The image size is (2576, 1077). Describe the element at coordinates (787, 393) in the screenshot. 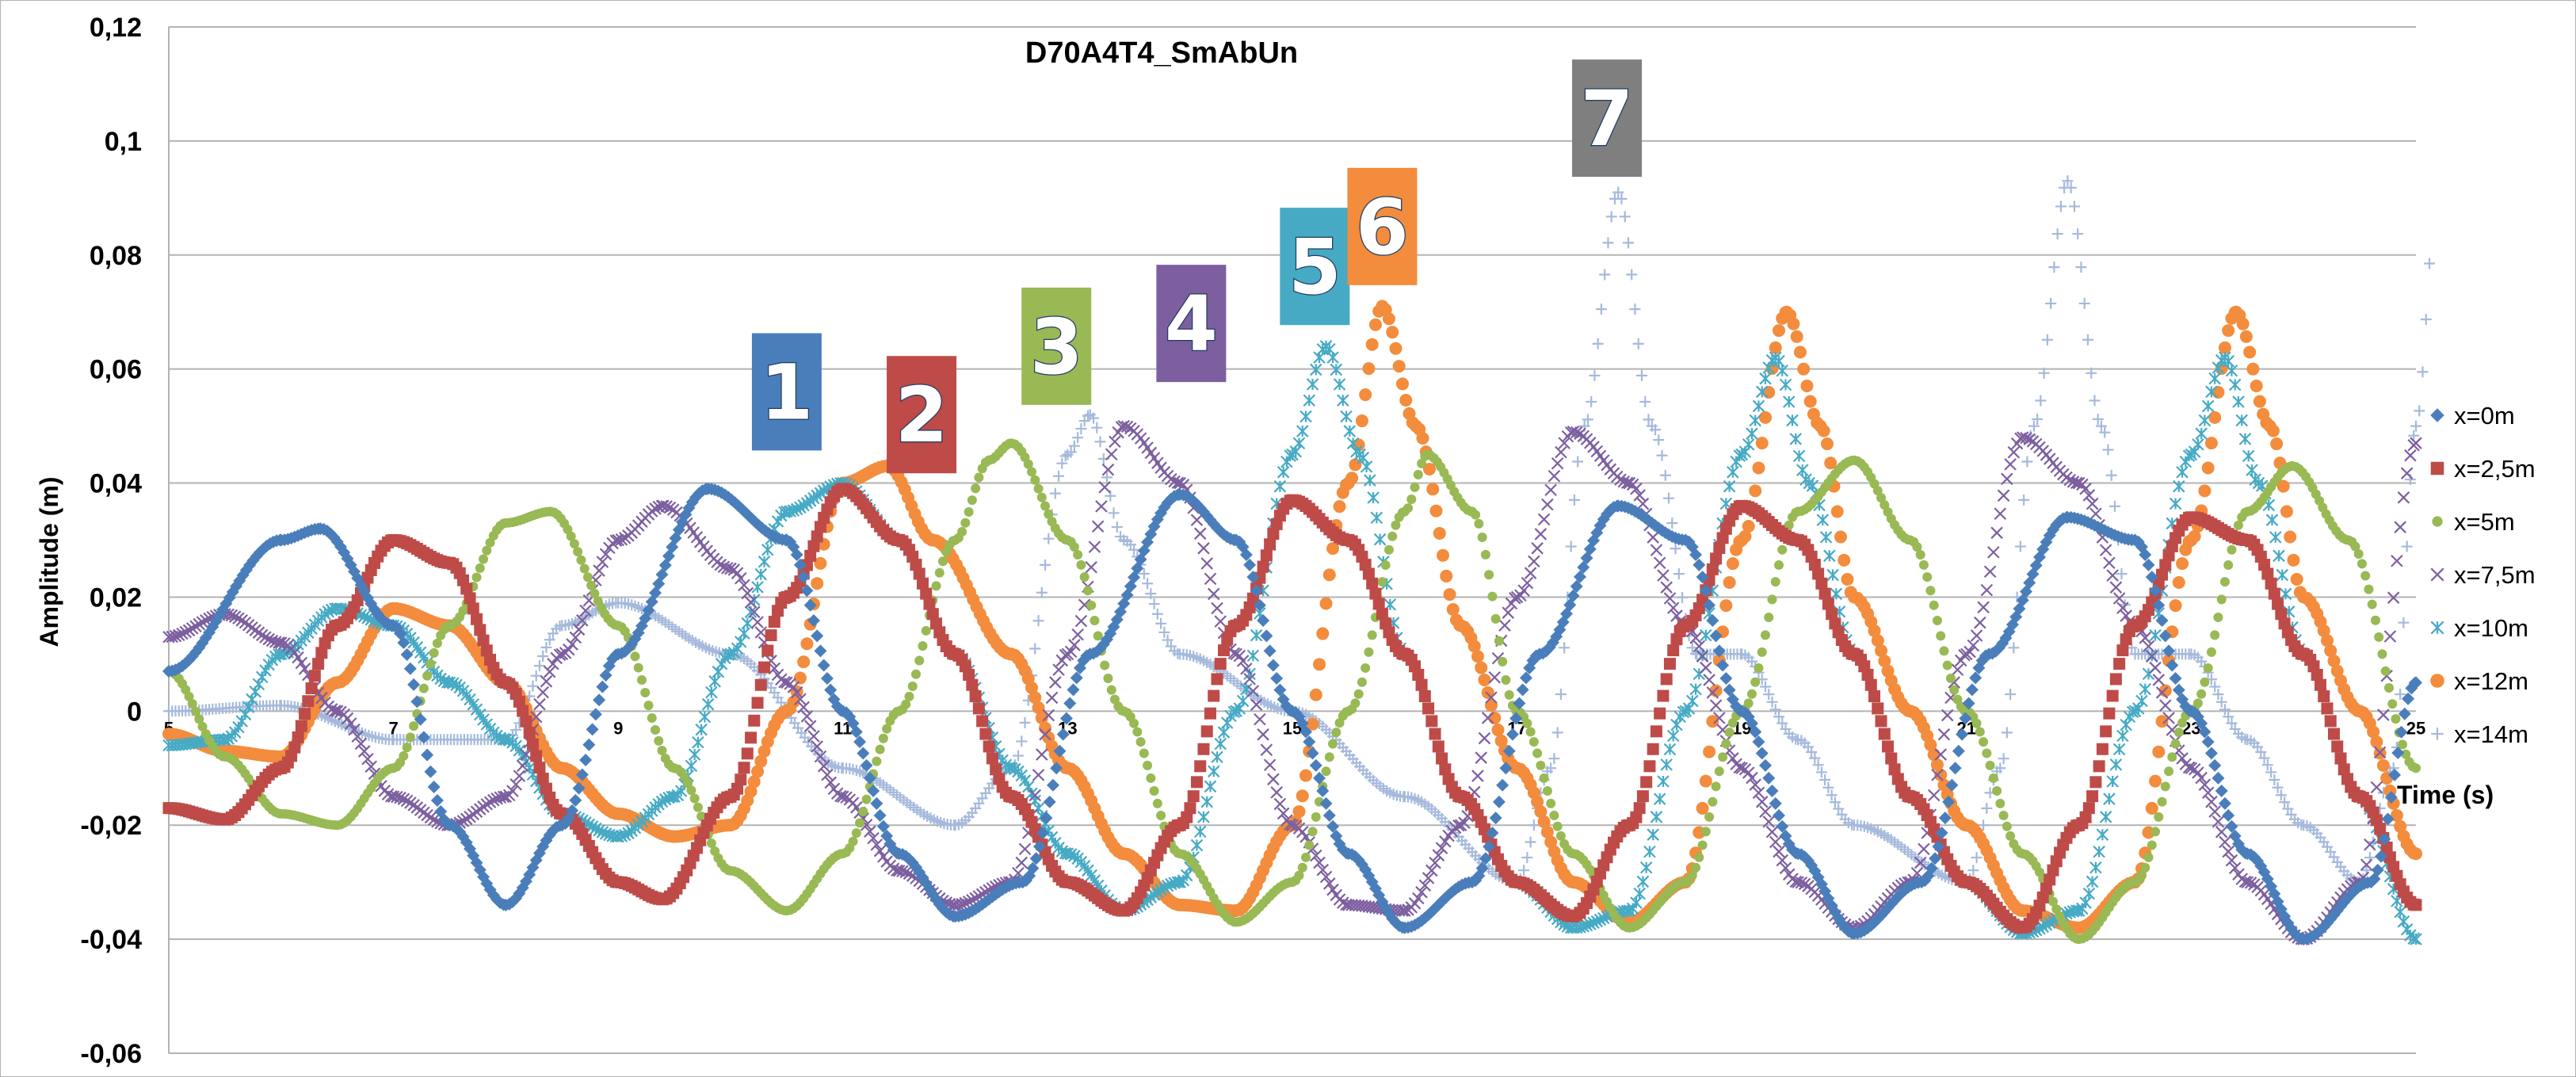

I see `badge-label: 1` at that location.